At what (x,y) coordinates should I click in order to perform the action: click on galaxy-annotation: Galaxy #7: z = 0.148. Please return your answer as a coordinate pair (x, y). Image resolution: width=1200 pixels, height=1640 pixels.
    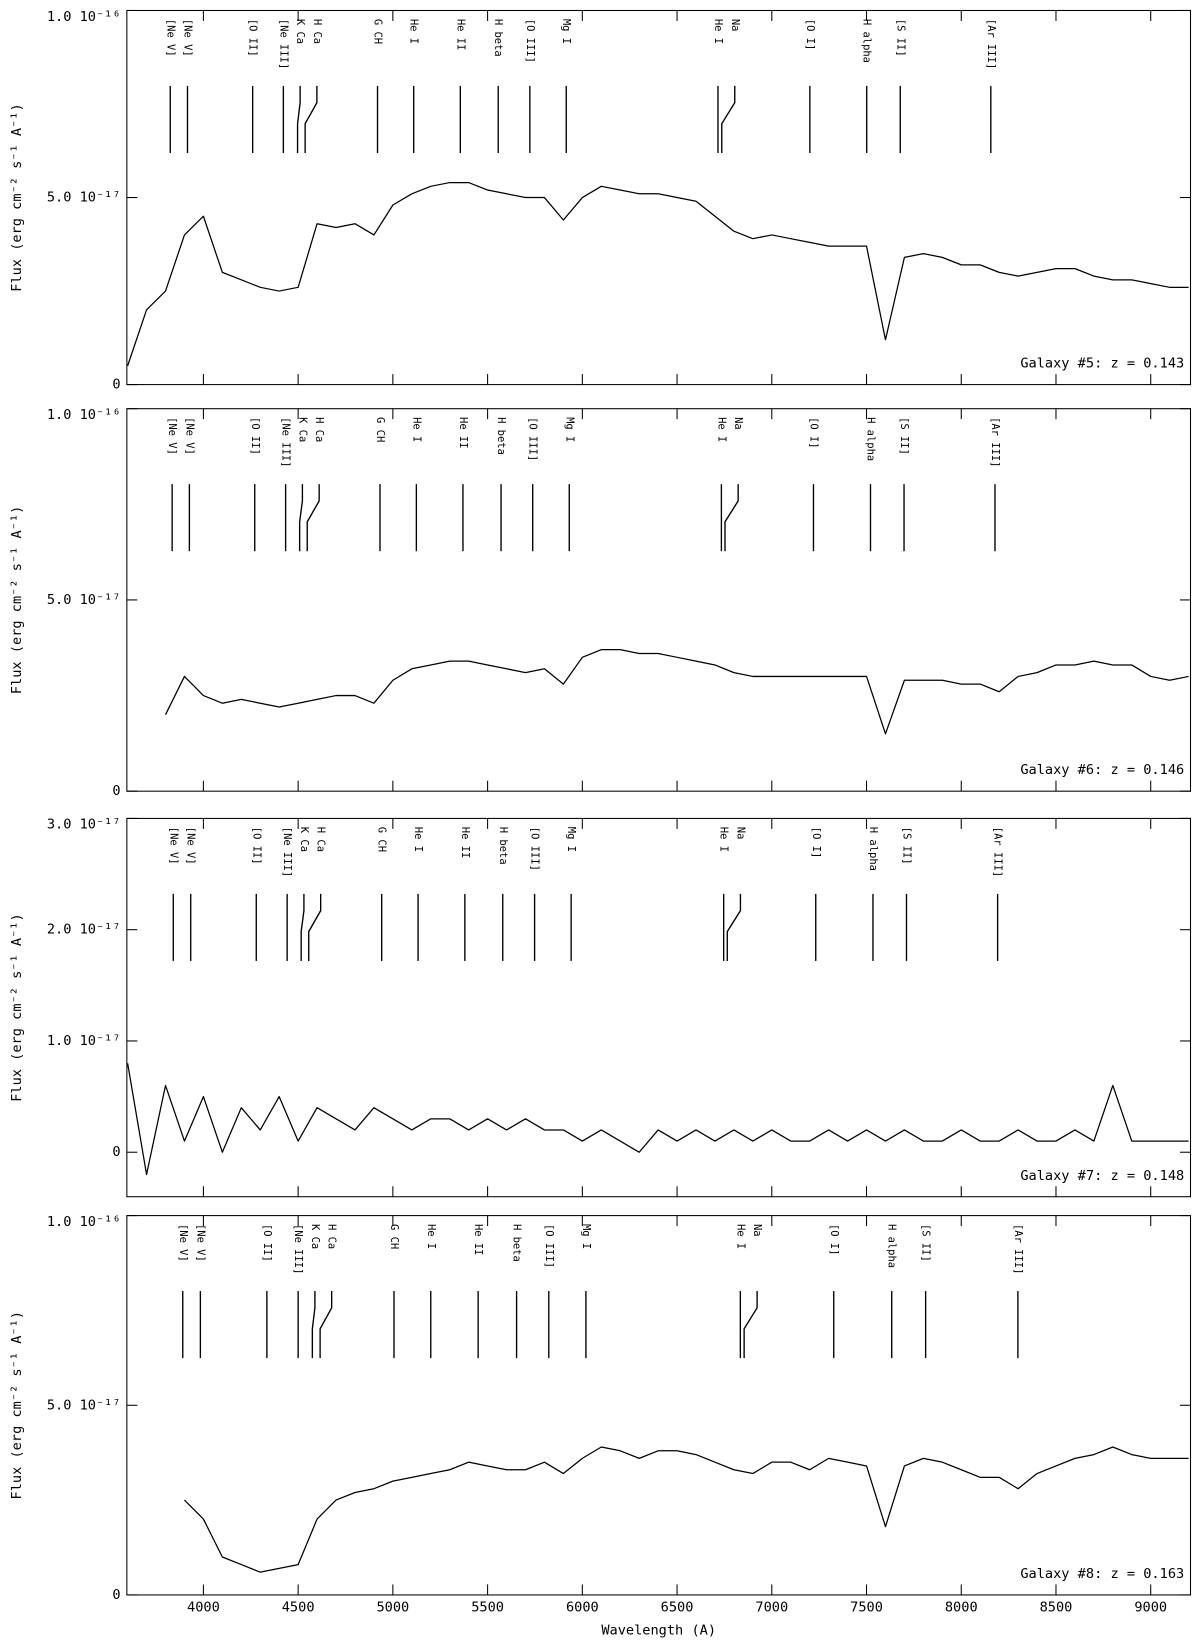
    Looking at the image, I should click on (1102, 1176).